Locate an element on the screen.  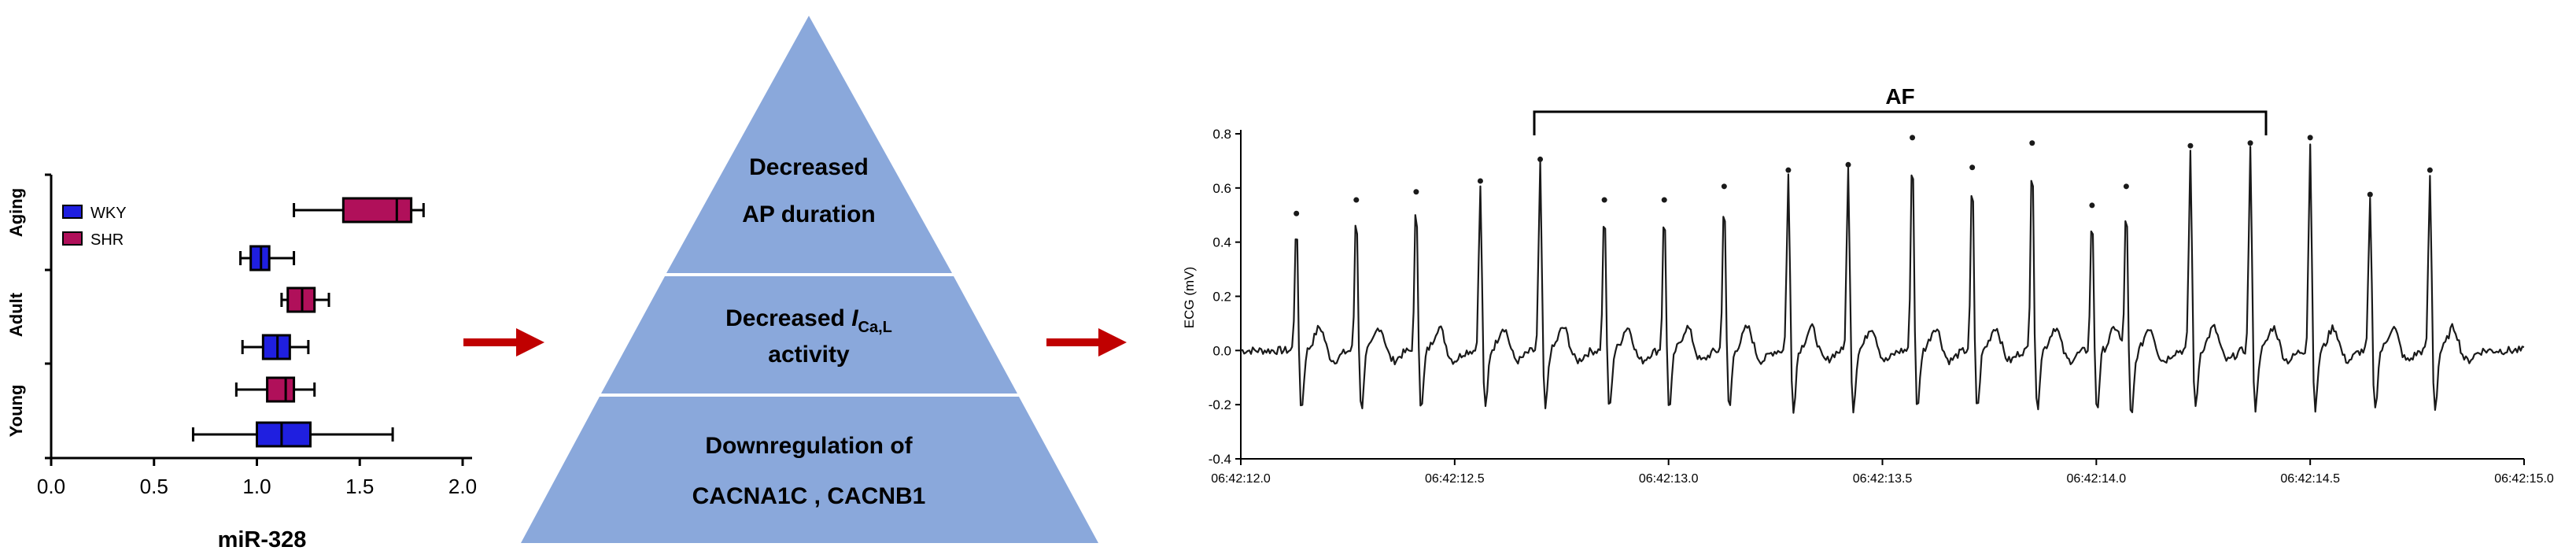
group-label-young: Young is located at coordinates (16, 411).